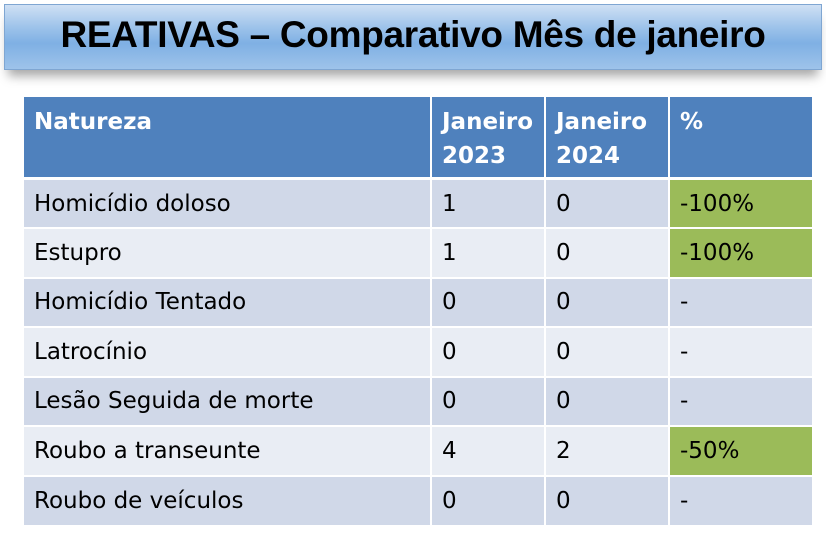 The image size is (826, 533). What do you see at coordinates (607, 138) in the screenshot?
I see `header-janeiro-2024: Janeiro 2024` at bounding box center [607, 138].